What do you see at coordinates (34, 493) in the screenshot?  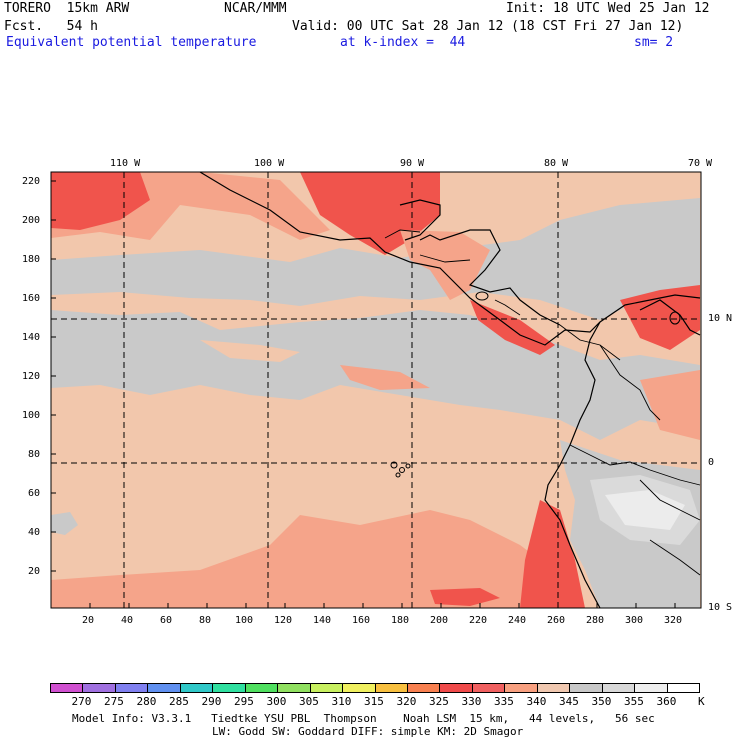 I see `y-tick-60: 60` at bounding box center [34, 493].